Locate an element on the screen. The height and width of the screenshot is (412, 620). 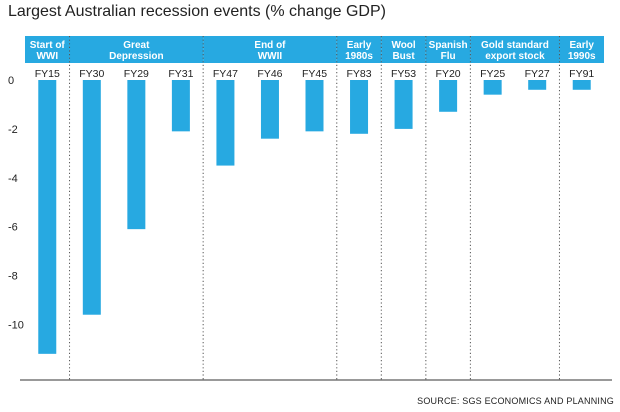
group-label: Spanish is located at coordinates (448, 45).